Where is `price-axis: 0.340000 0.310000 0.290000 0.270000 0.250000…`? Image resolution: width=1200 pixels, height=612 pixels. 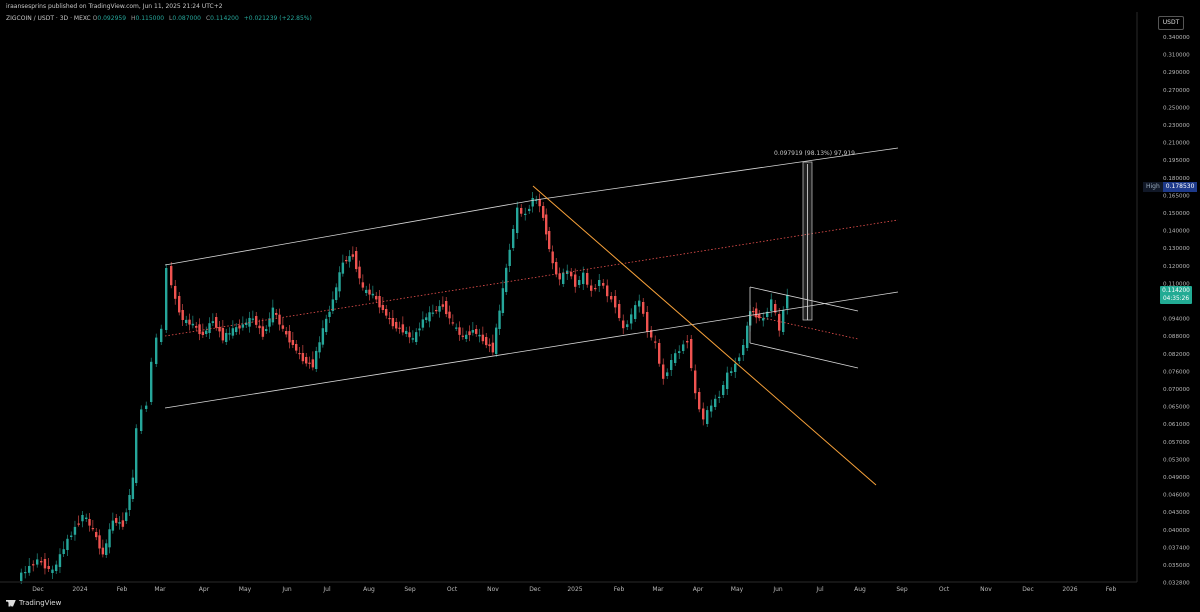 price-axis: 0.340000 0.310000 0.290000 0.270000 0.250000… is located at coordinates (1176, 311).